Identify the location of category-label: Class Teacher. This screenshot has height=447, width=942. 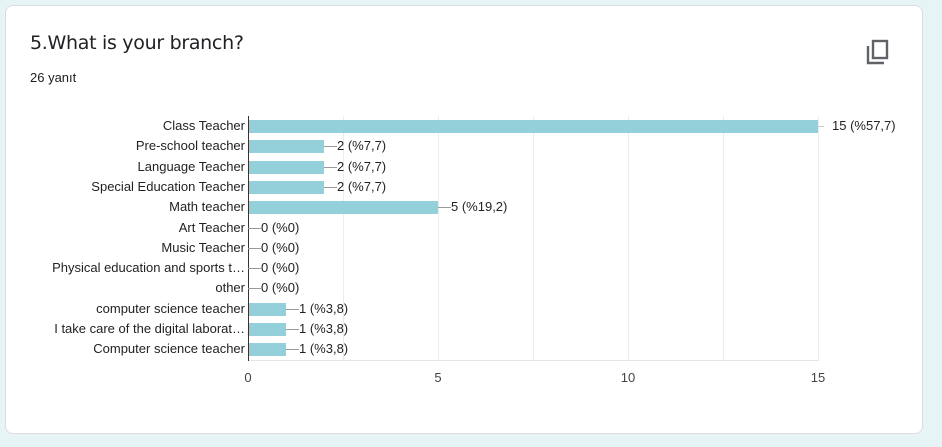
(203, 125).